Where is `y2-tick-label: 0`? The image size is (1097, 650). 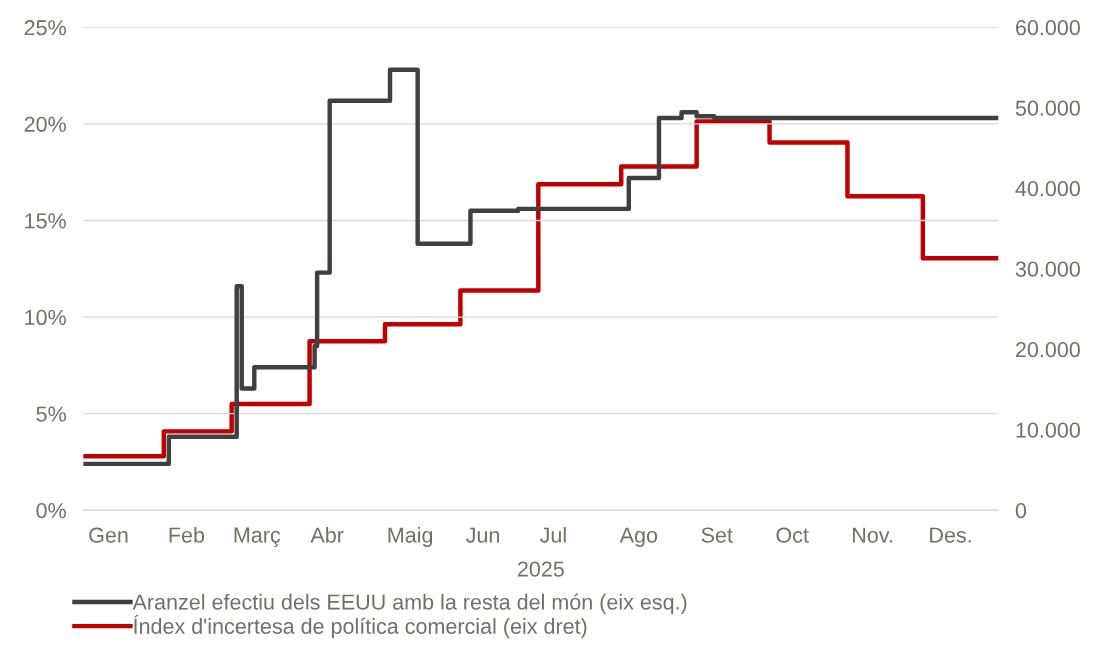
y2-tick-label: 0 is located at coordinates (1021, 511).